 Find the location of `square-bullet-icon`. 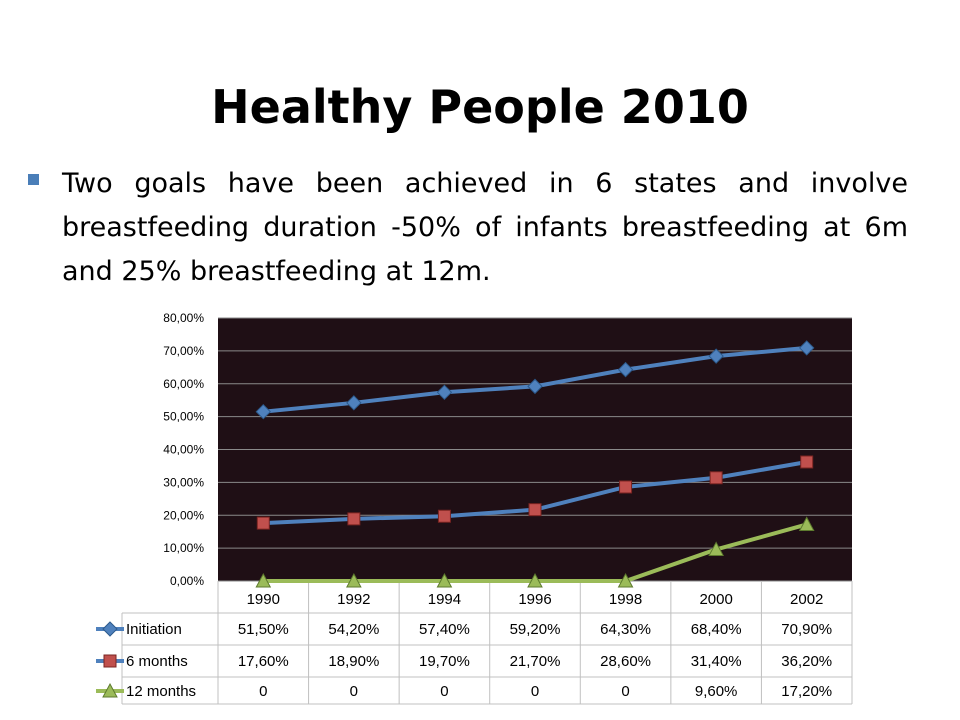

square-bullet-icon is located at coordinates (33, 179).